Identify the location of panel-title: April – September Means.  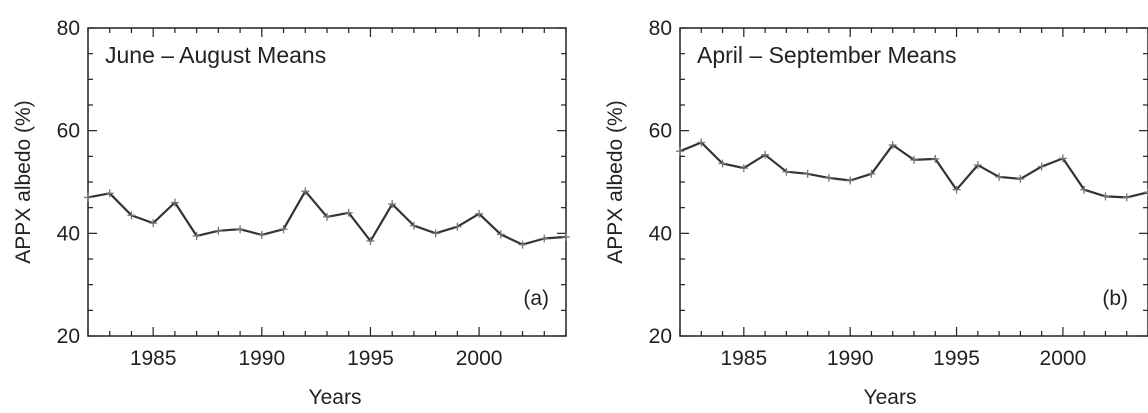
(827, 55).